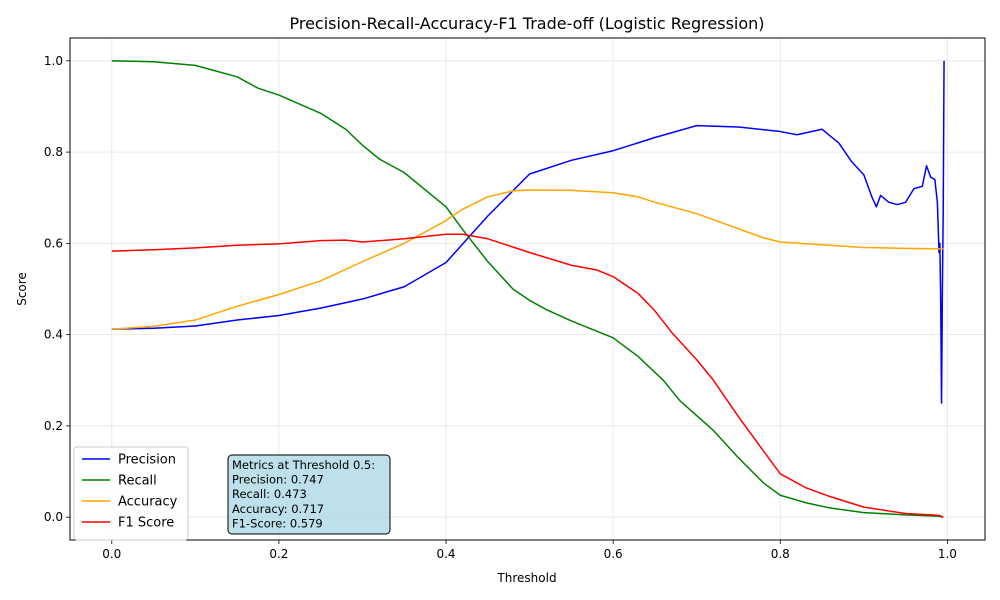 This screenshot has height=600, width=1000. Describe the element at coordinates (53, 426) in the screenshot. I see `y-tick-label: 0.2` at that location.